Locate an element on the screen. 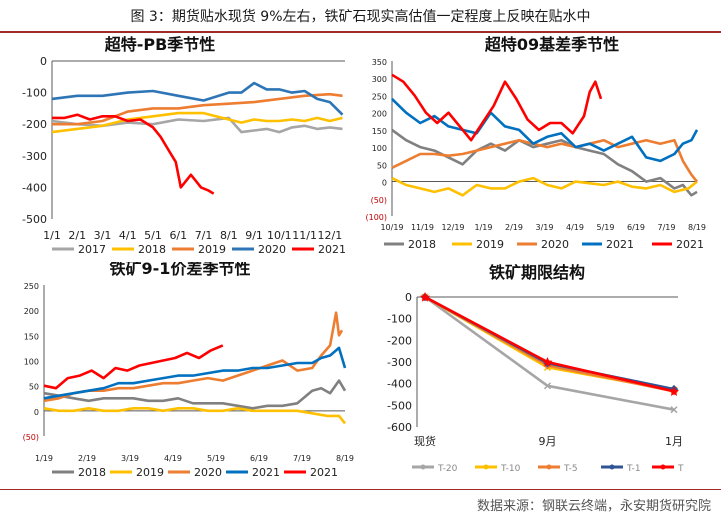 This screenshot has height=523, width=721. x-tick-label: 现货 is located at coordinates (425, 441).